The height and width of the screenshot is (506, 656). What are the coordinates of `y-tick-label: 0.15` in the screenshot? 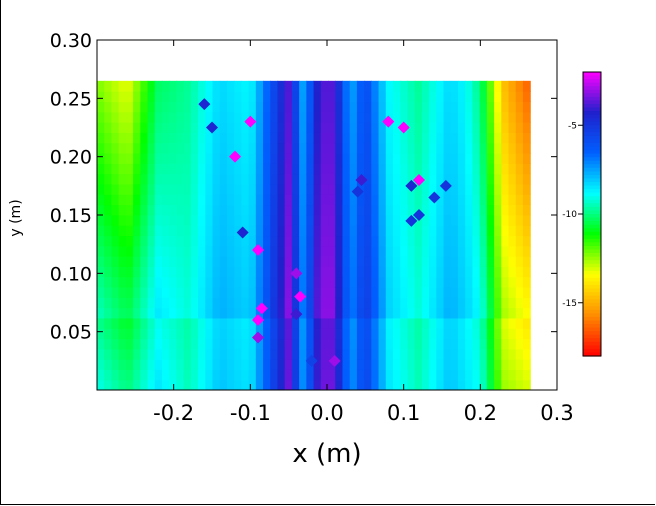 It's located at (71, 216).